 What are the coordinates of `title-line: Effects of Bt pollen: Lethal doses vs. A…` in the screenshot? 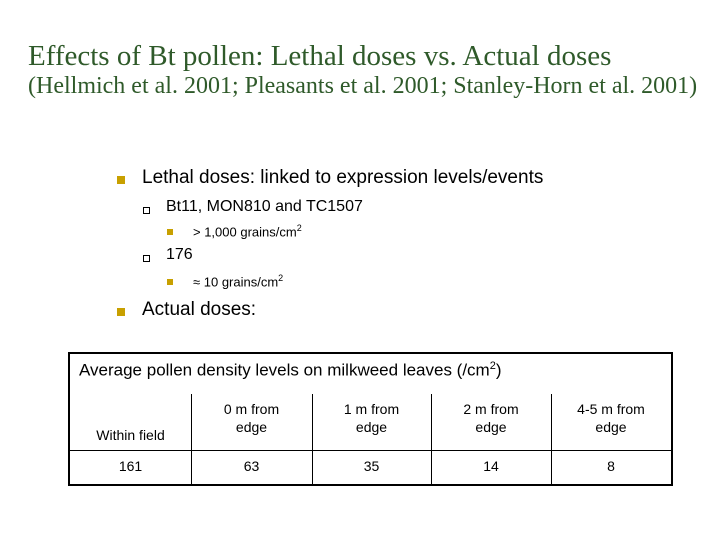 It's located at (320, 56).